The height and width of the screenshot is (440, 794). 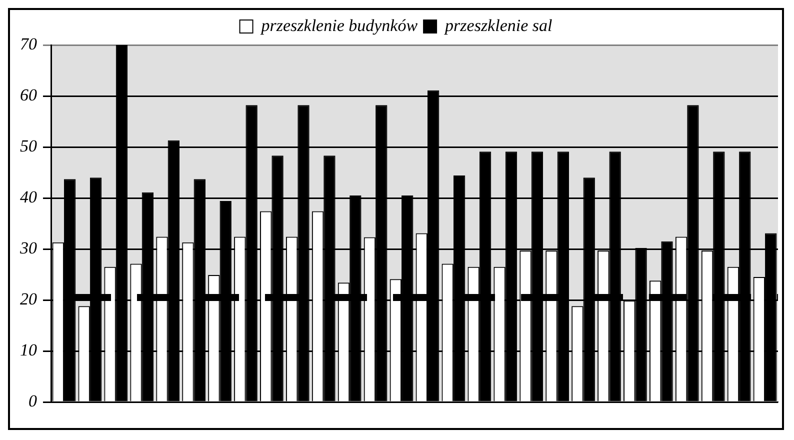 I want to click on y-tick-label: 30, so click(x=28, y=248).